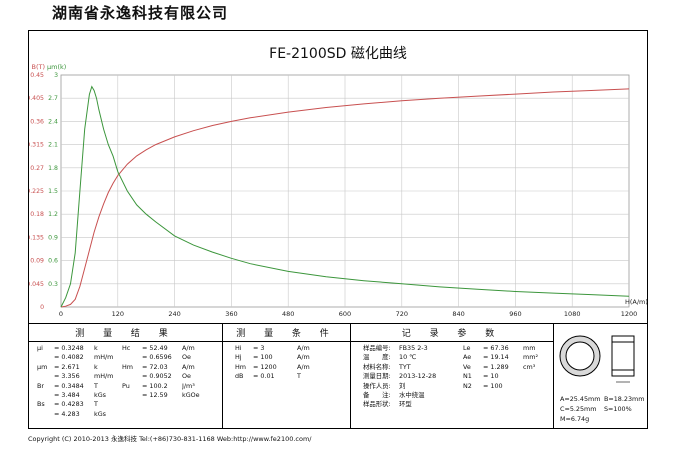 Image resolution: width=700 pixels, height=470 pixels. Describe the element at coordinates (491, 376) in the screenshot. I see `record-cell-d: = 10` at that location.